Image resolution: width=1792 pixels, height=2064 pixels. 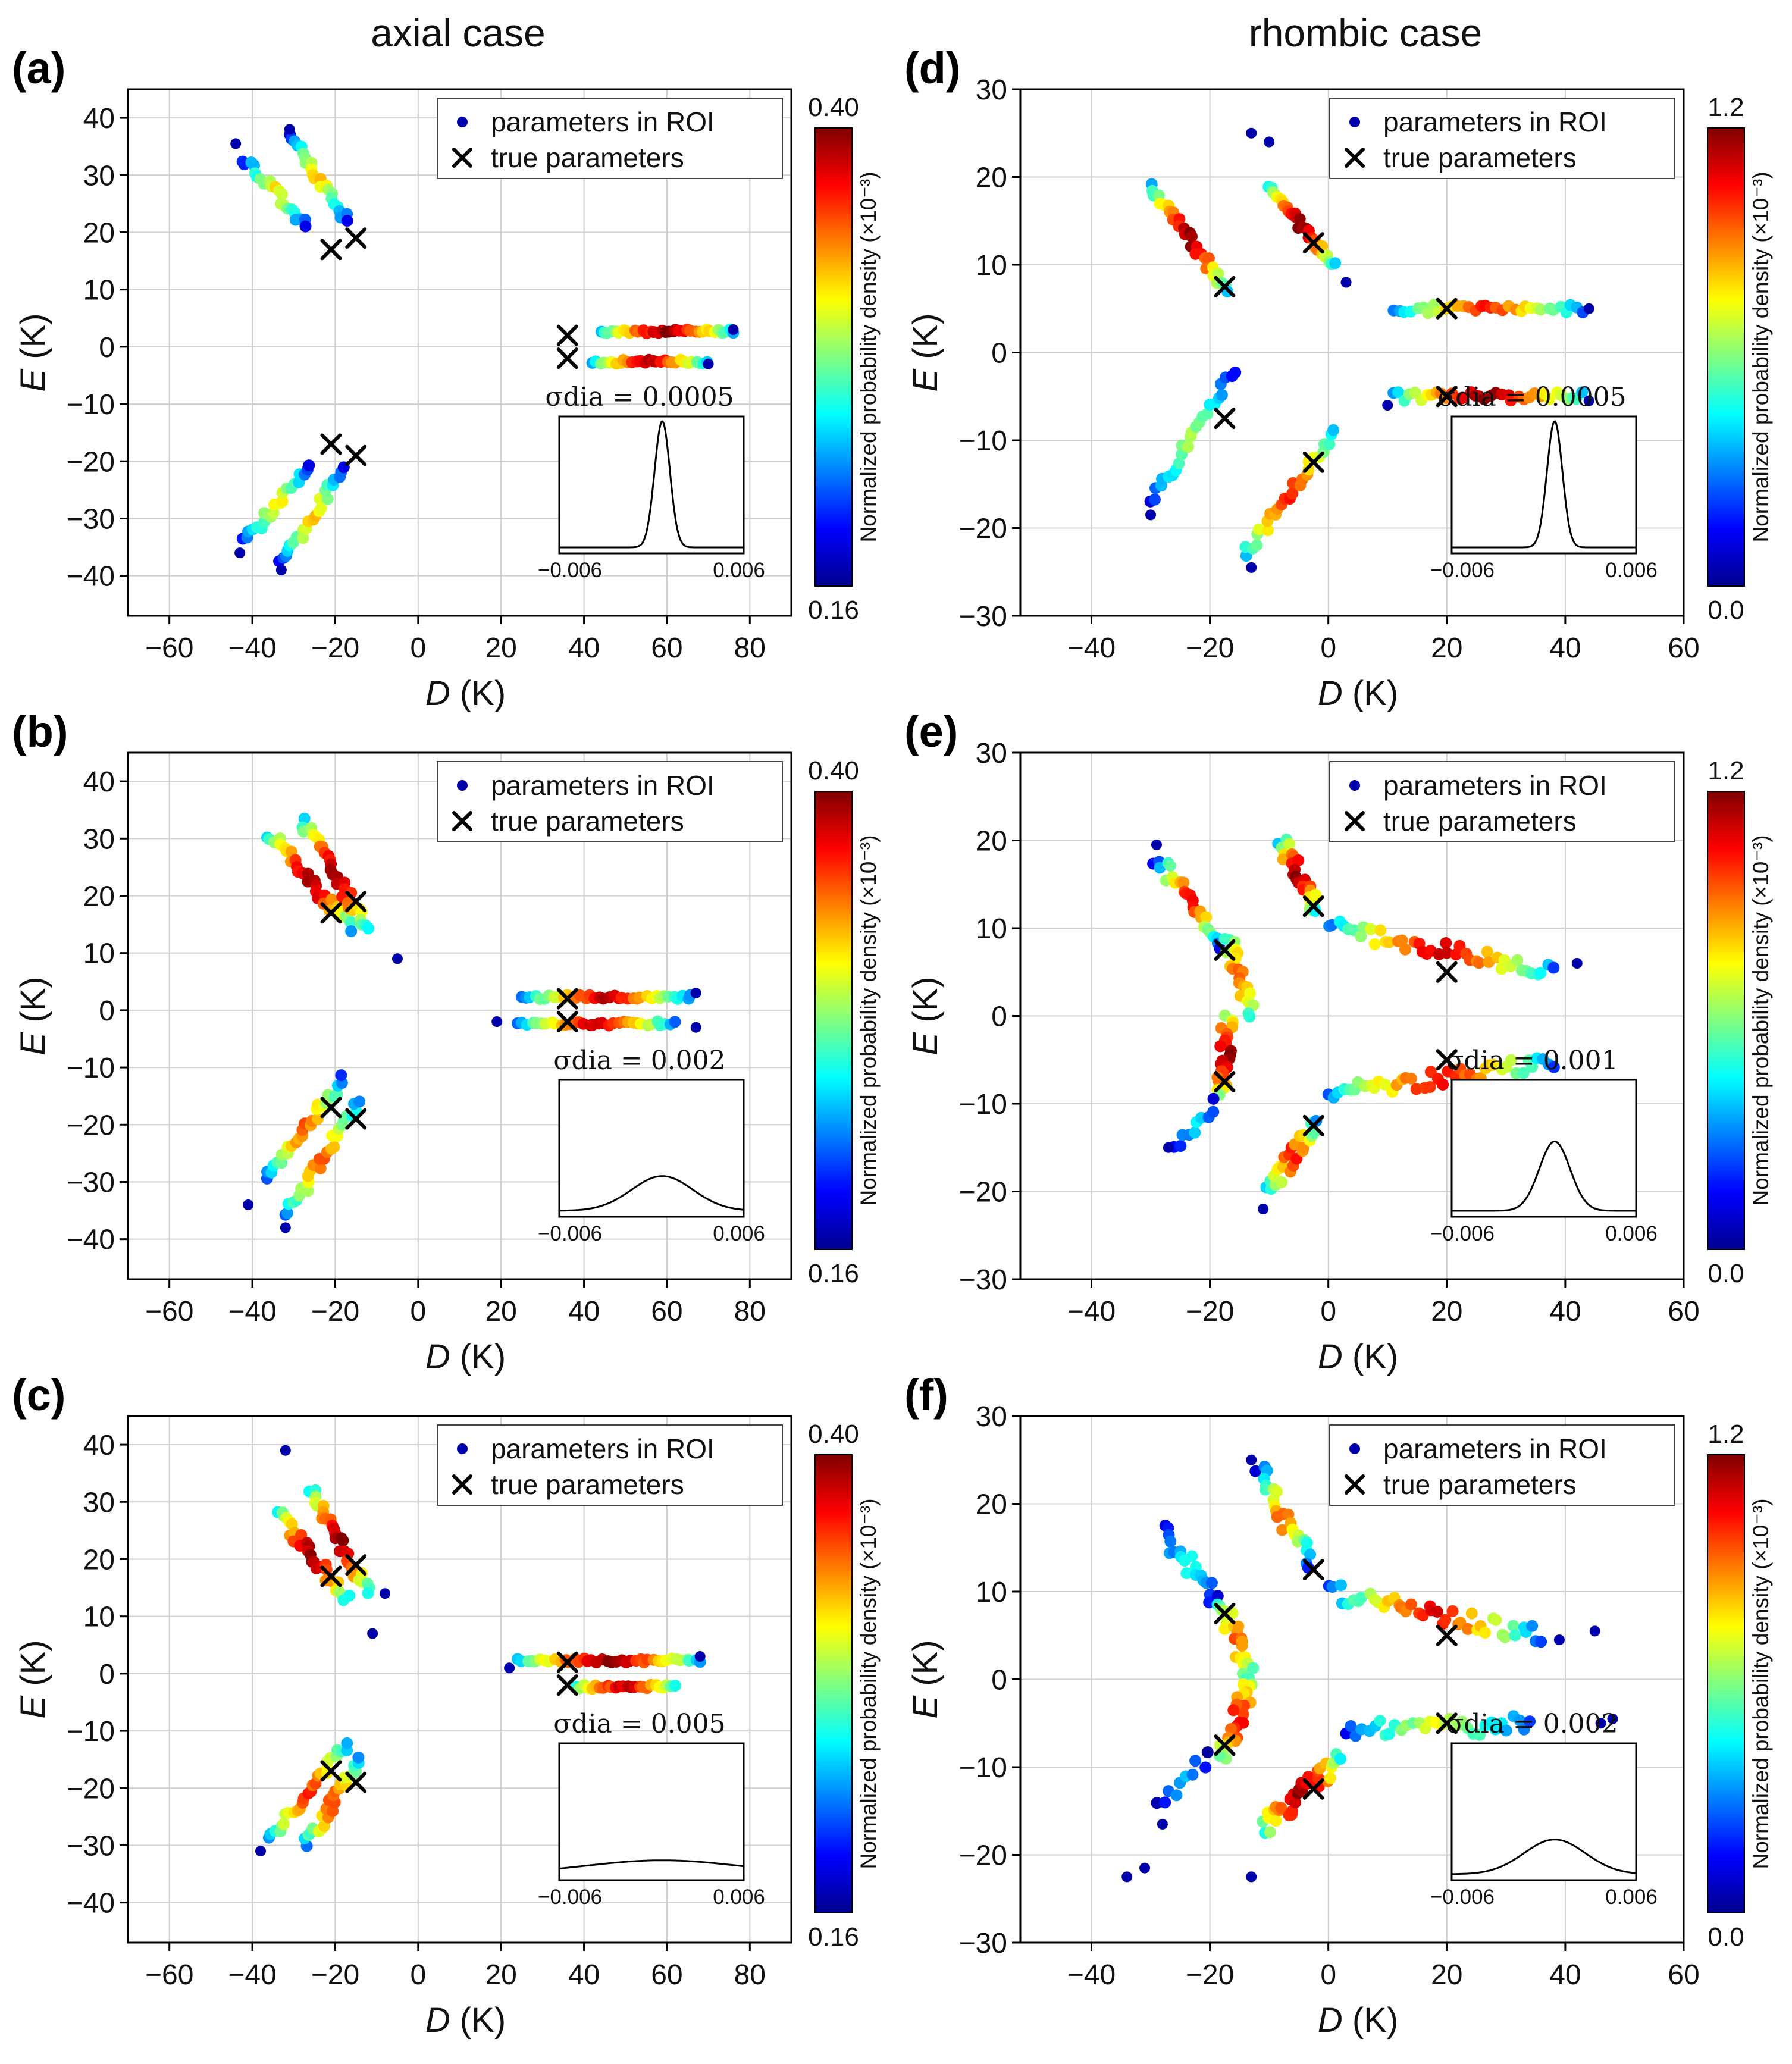 I want to click on inset-x-min-label: −0.006, so click(x=570, y=1233).